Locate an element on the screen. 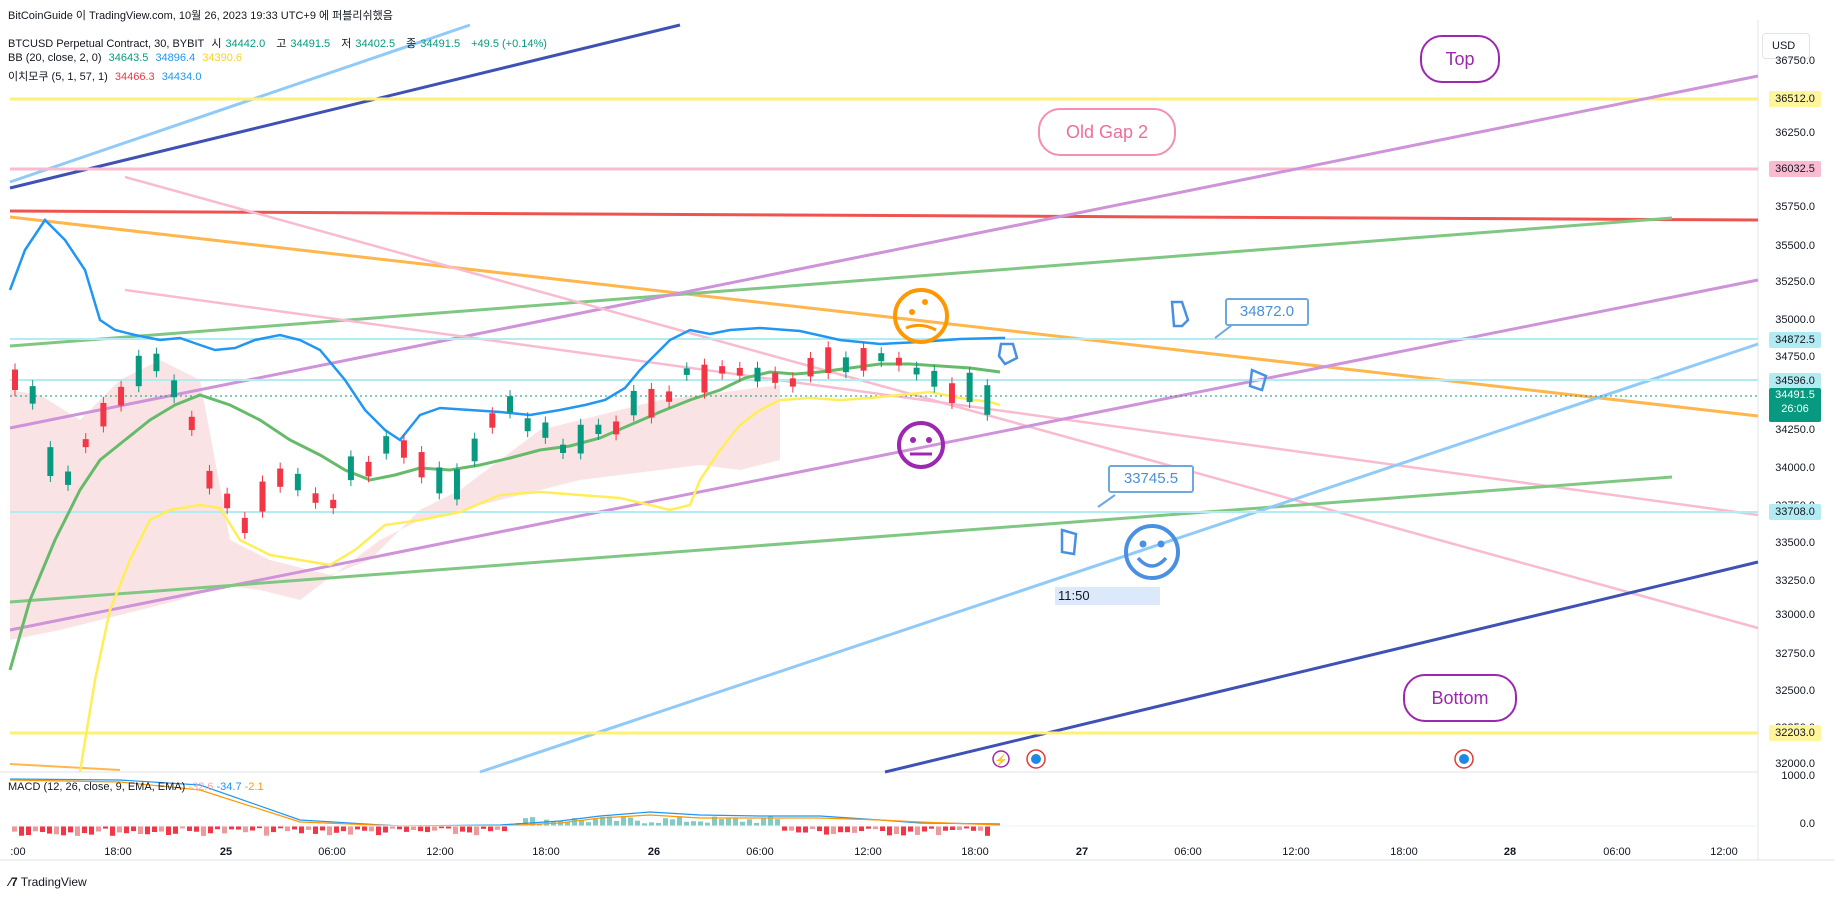 The height and width of the screenshot is (901, 1835). logo-icon: ⁄7 is located at coordinates (13, 882).